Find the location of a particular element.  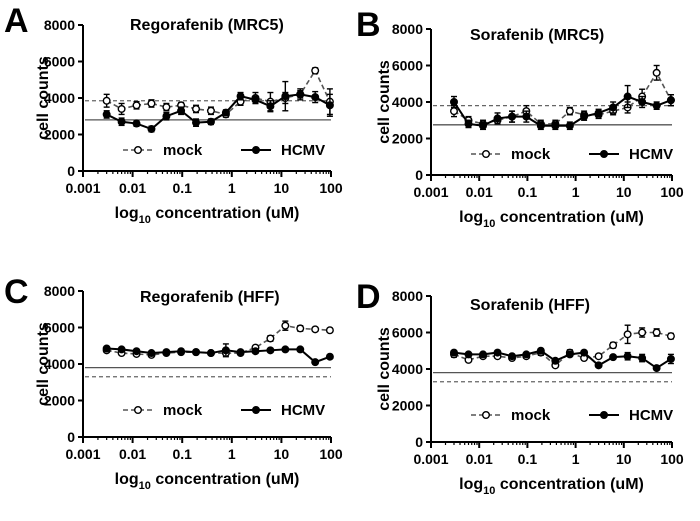

chart-title: Regorafenib (HFF) is located at coordinates (210, 297).